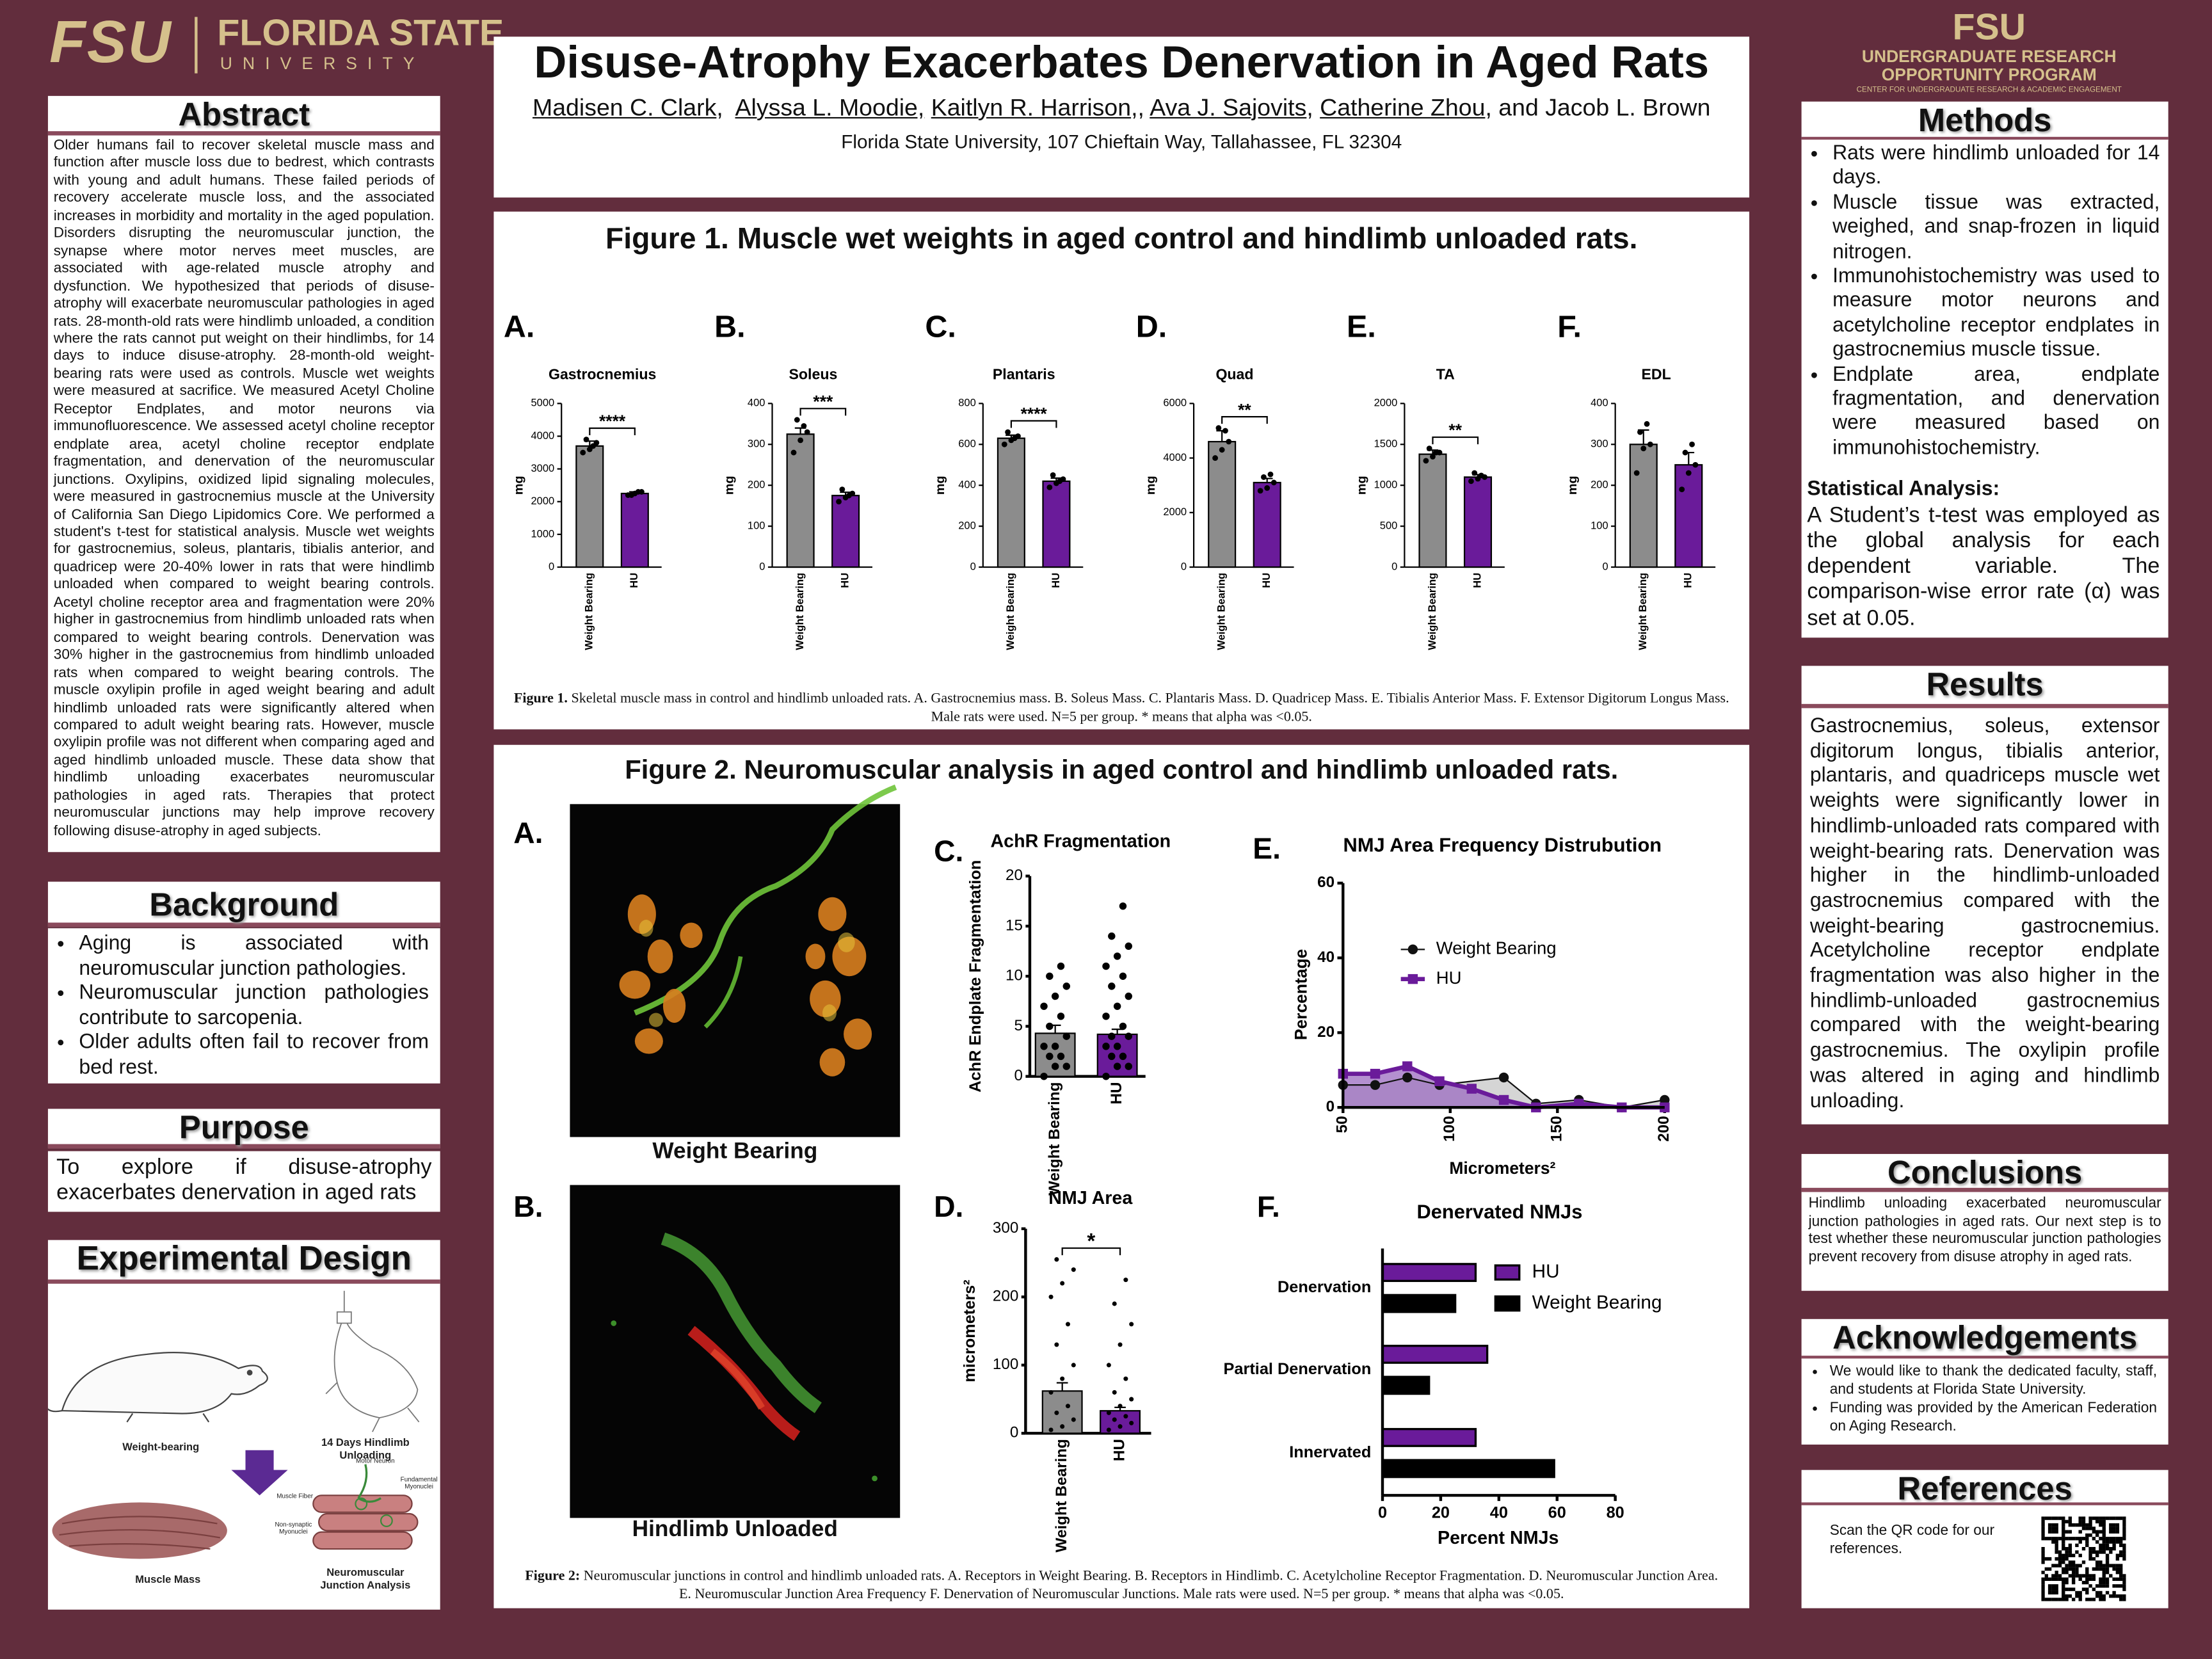 This screenshot has width=2212, height=1659. I want to click on chart-title: TA, so click(1445, 373).